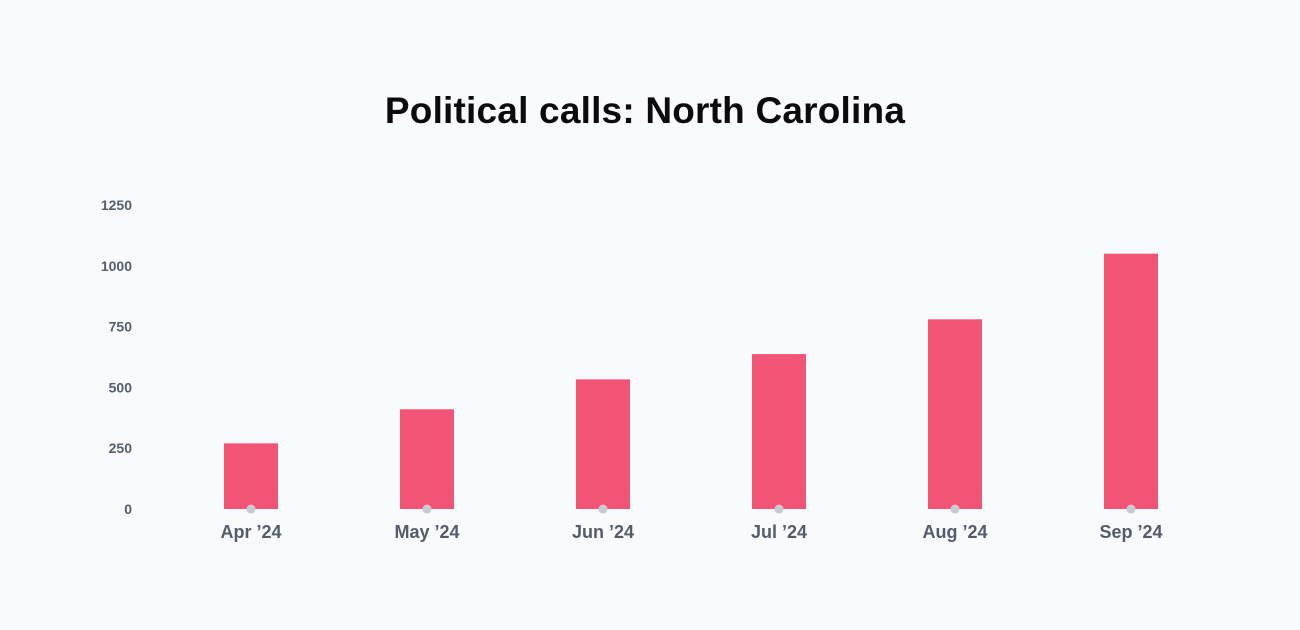  I want to click on y-axis-ticks: 0 250 500 750 1000 1250, so click(116, 357).